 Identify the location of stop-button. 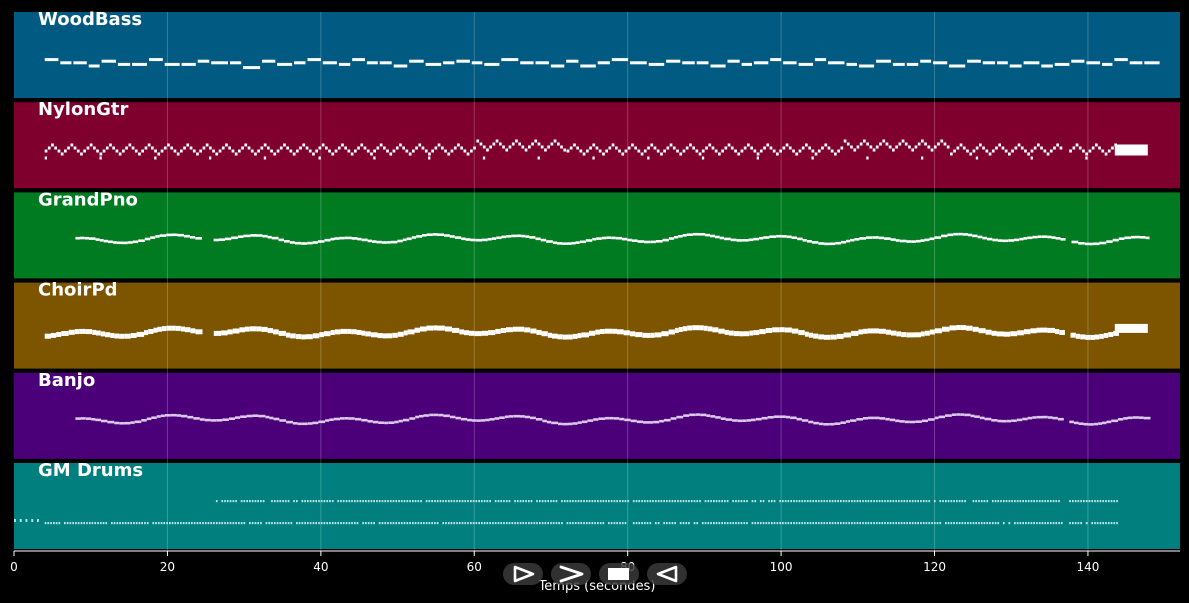
(619, 574).